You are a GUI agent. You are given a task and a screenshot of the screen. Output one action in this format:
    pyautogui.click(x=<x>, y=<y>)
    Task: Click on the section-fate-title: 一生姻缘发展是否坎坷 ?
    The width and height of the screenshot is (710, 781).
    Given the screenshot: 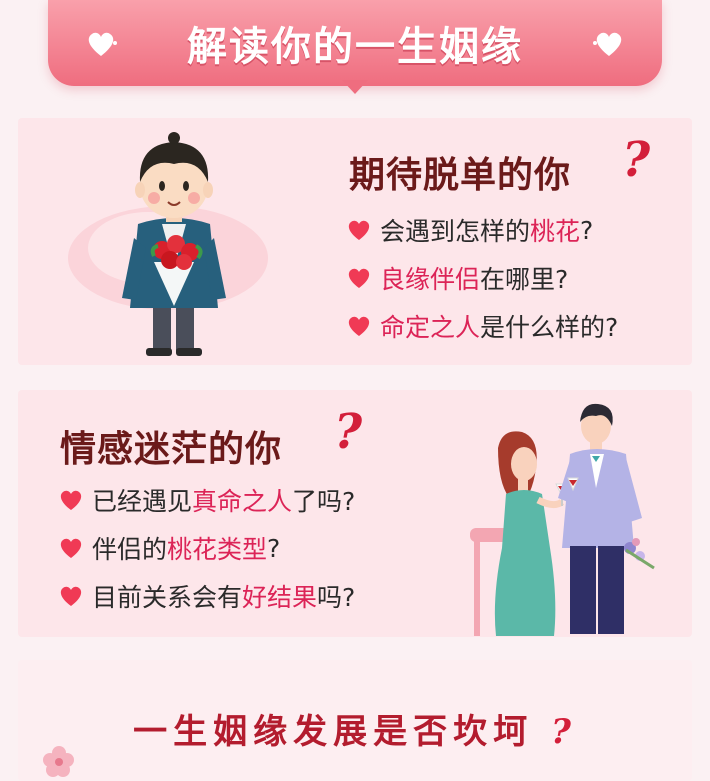 What is the action you would take?
    pyautogui.click(x=355, y=728)
    